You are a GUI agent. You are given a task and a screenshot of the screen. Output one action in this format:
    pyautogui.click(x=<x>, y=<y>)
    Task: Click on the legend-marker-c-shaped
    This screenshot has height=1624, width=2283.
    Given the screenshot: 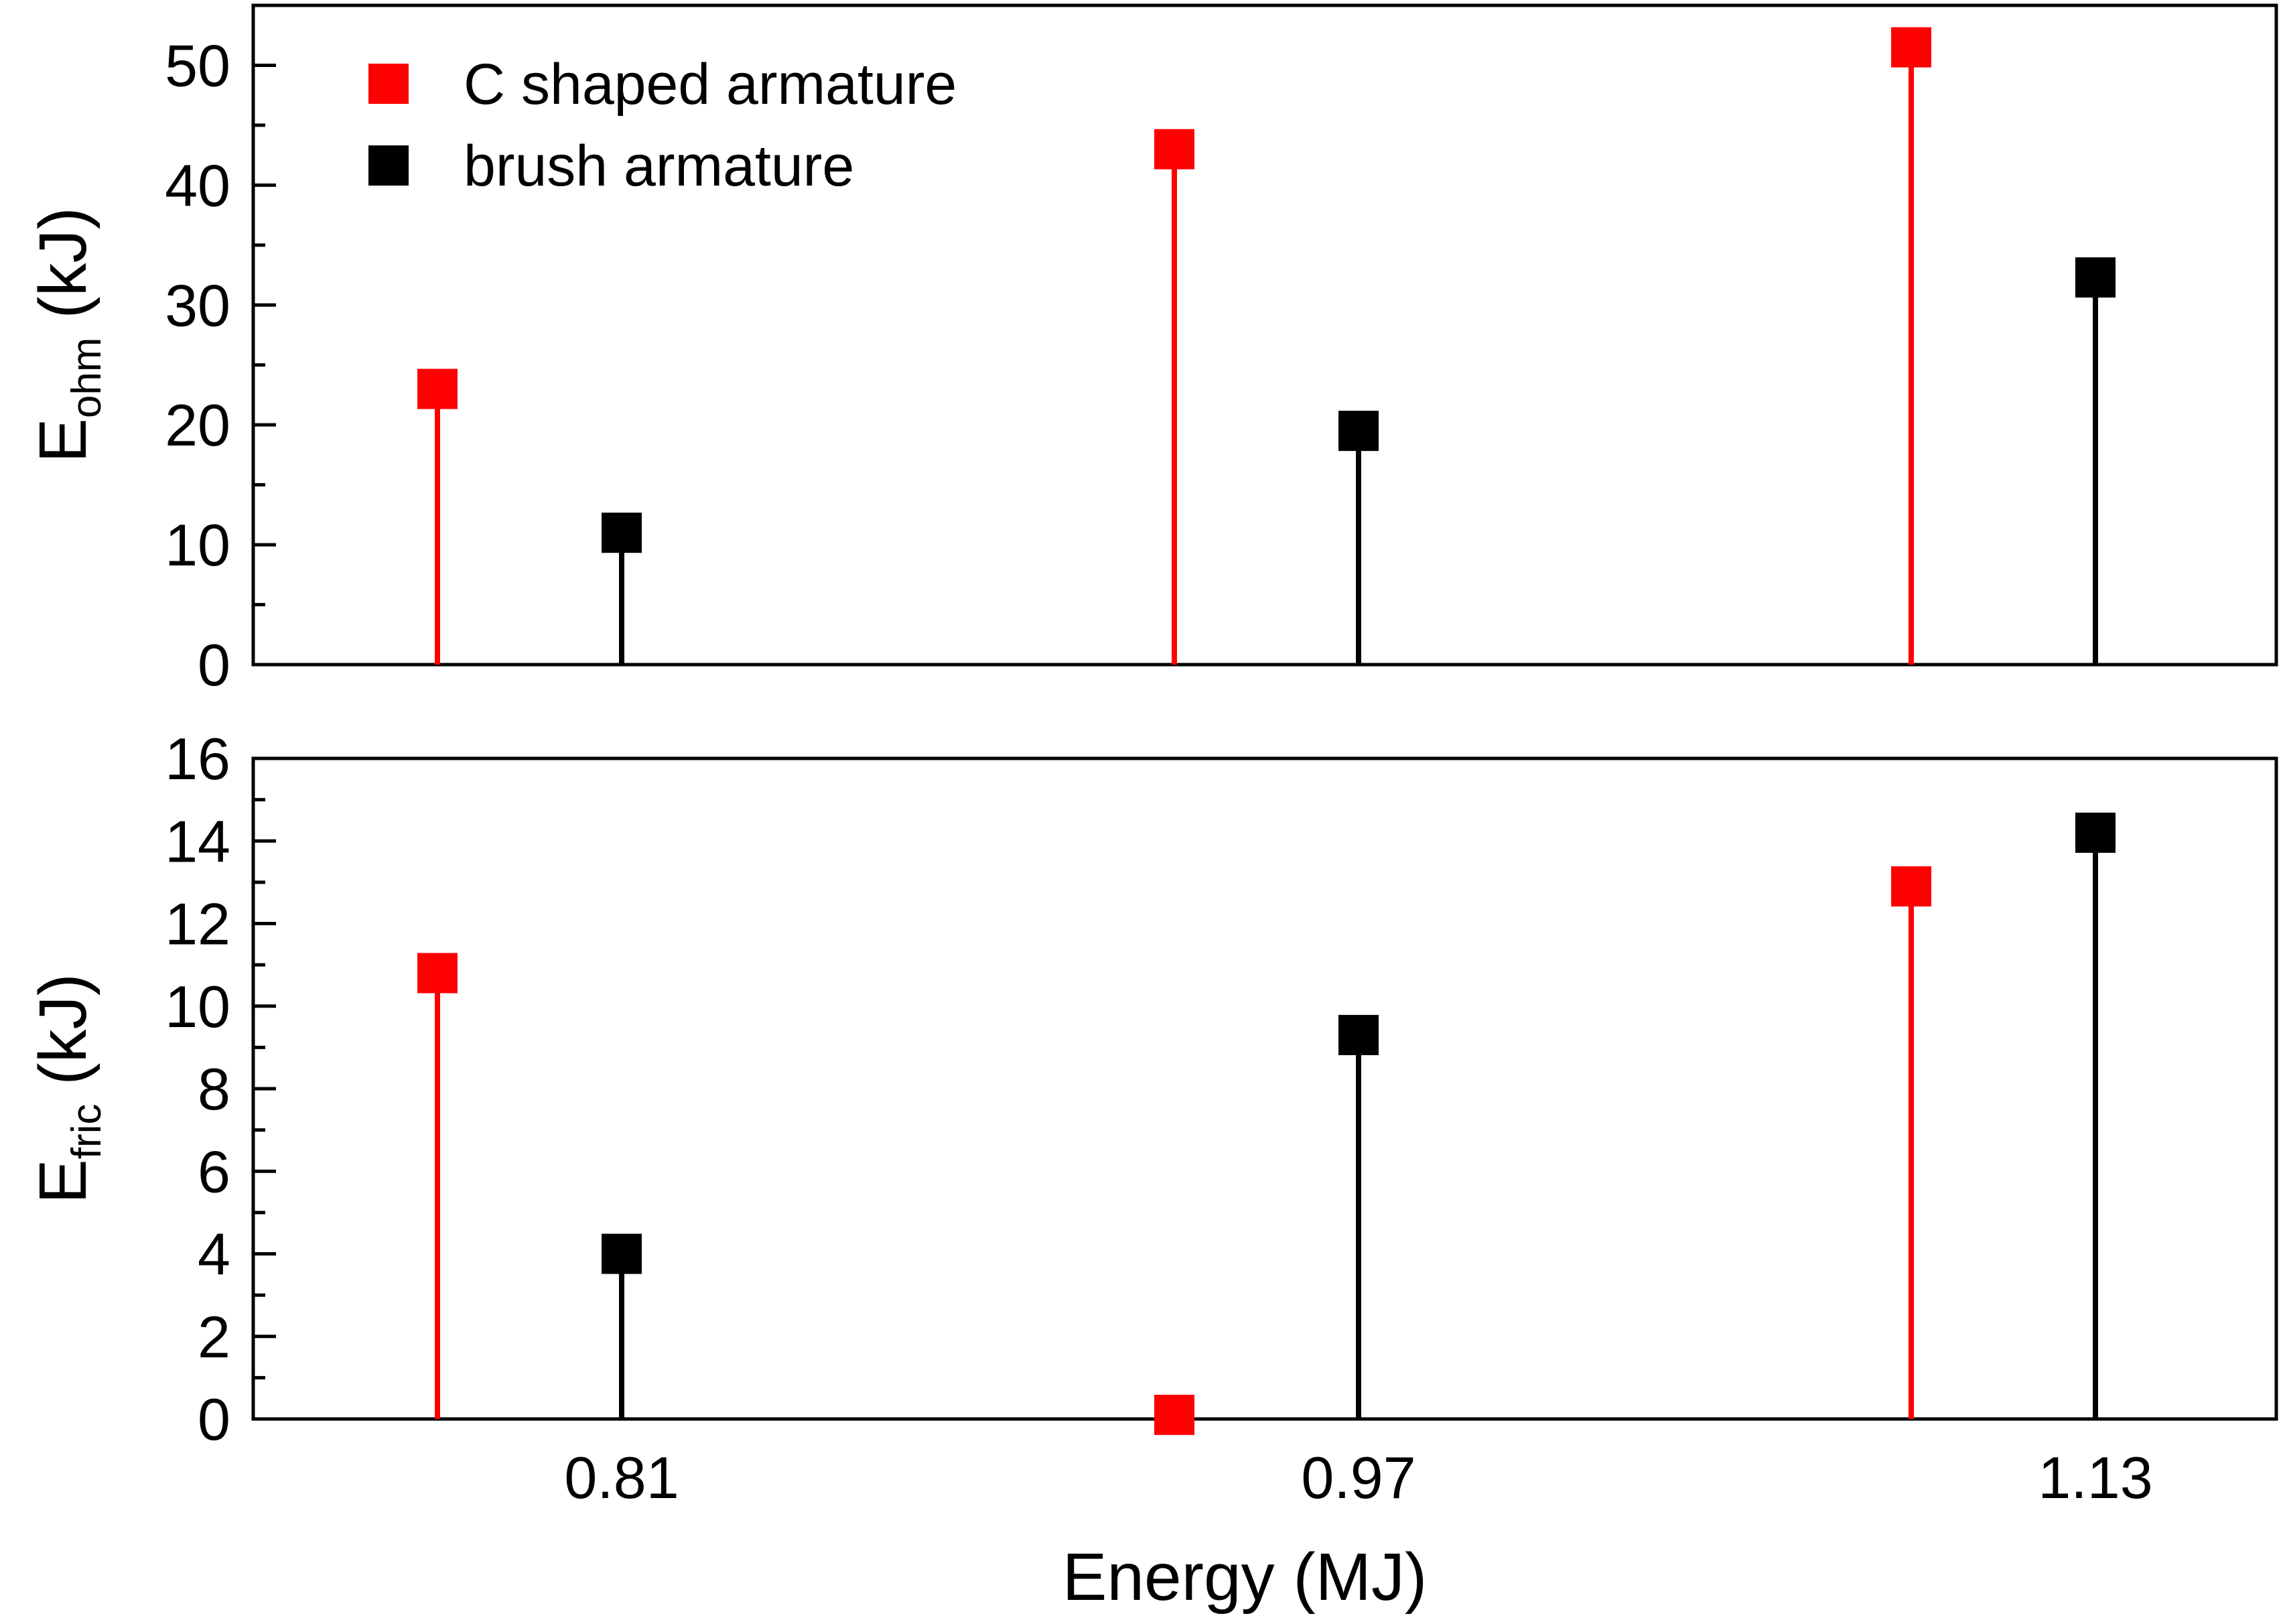 What is the action you would take?
    pyautogui.click(x=388, y=84)
    